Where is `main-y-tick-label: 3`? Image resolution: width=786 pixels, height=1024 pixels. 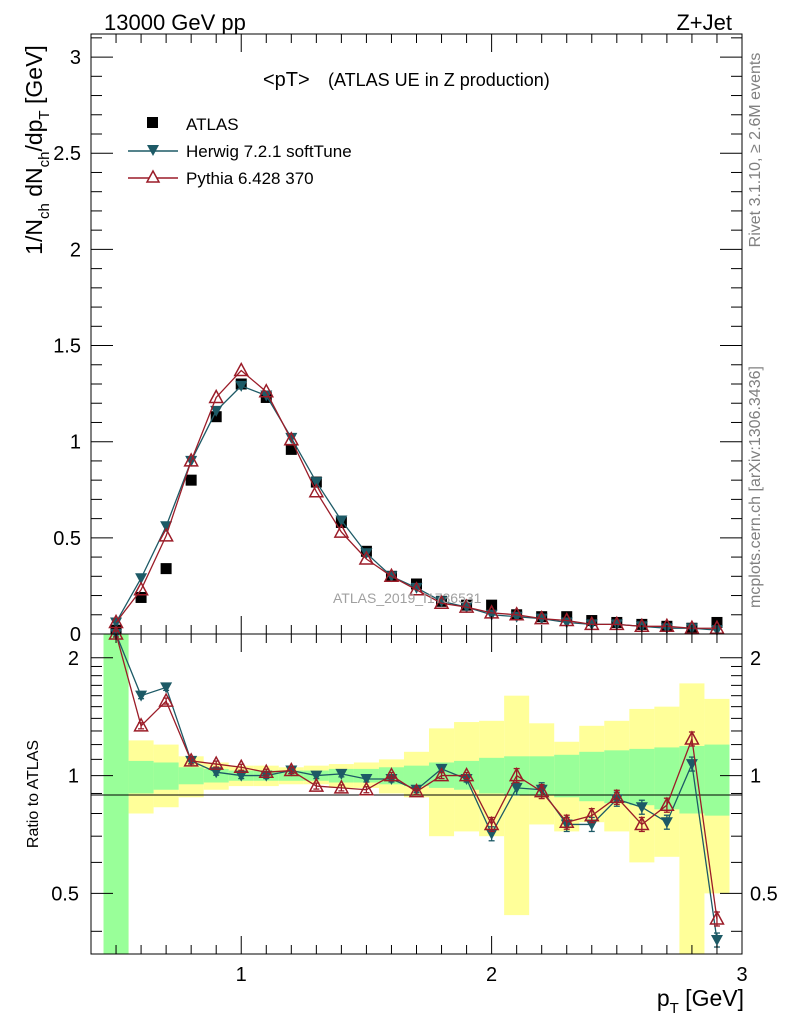
main-y-tick-label: 3 is located at coordinates (75, 58).